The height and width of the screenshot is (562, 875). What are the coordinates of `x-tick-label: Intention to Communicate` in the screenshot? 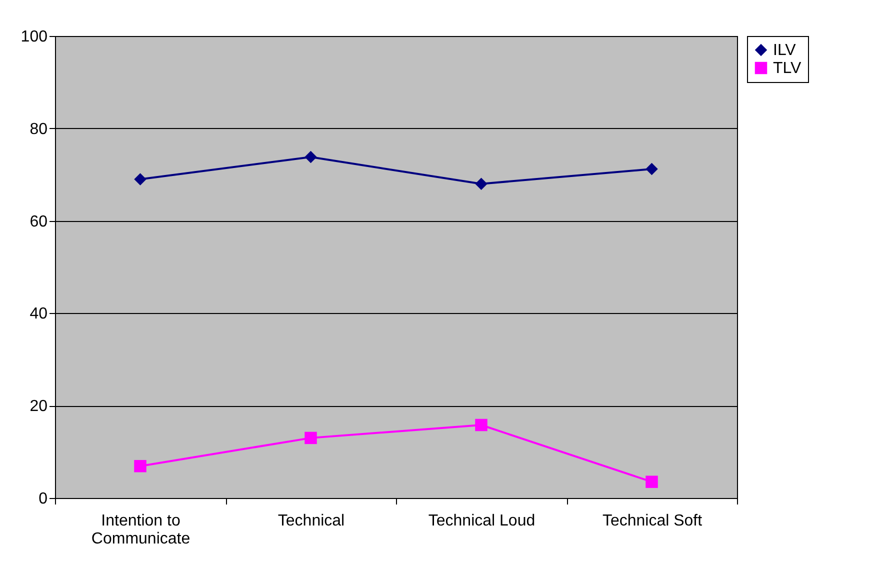 It's located at (140, 530).